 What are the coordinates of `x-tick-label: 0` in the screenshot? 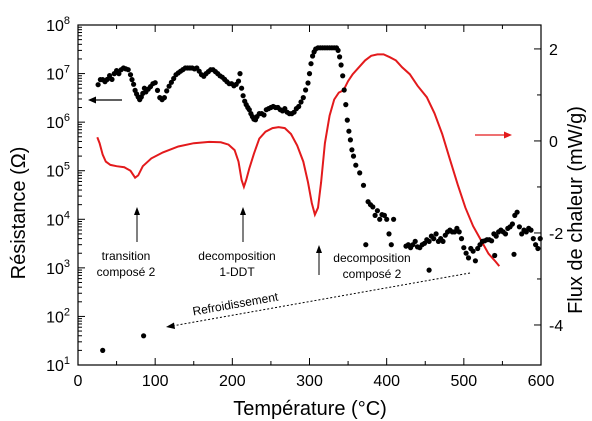 It's located at (78, 381).